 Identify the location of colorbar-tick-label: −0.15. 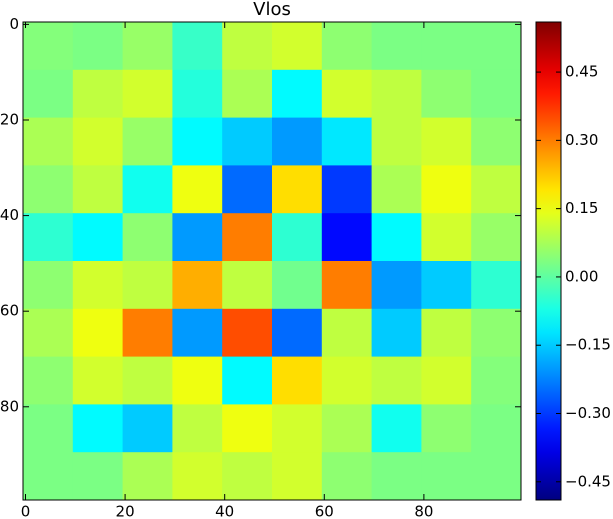
(588, 345).